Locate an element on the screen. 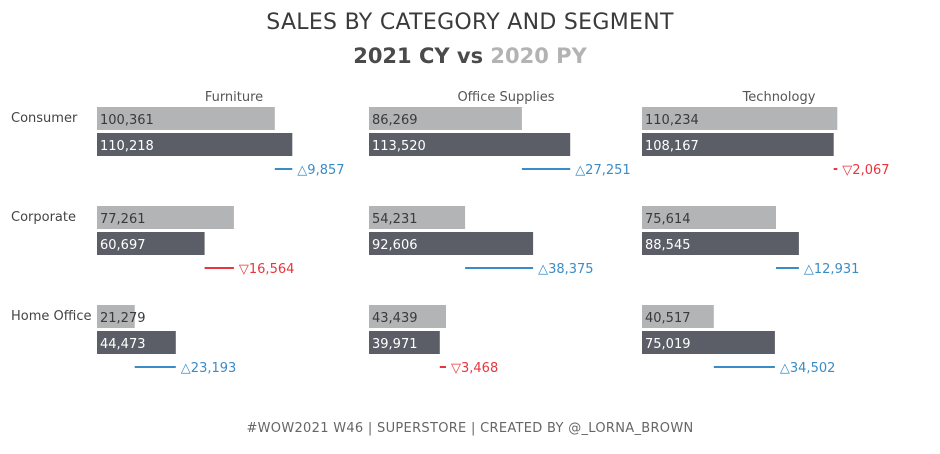  category-header: Technology is located at coordinates (779, 97).